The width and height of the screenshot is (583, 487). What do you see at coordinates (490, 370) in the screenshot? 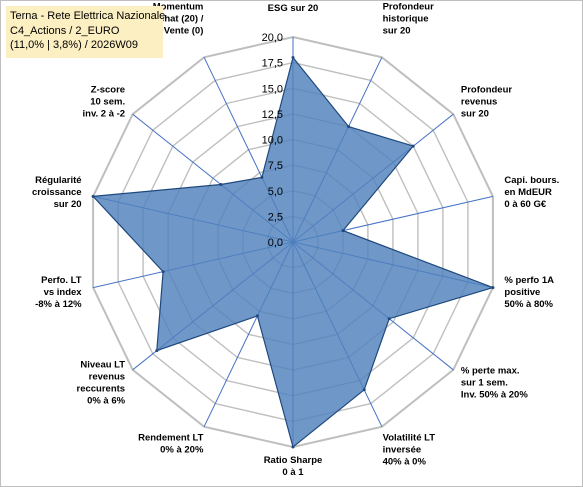
I see `axis-label-line: % perte max.` at bounding box center [490, 370].